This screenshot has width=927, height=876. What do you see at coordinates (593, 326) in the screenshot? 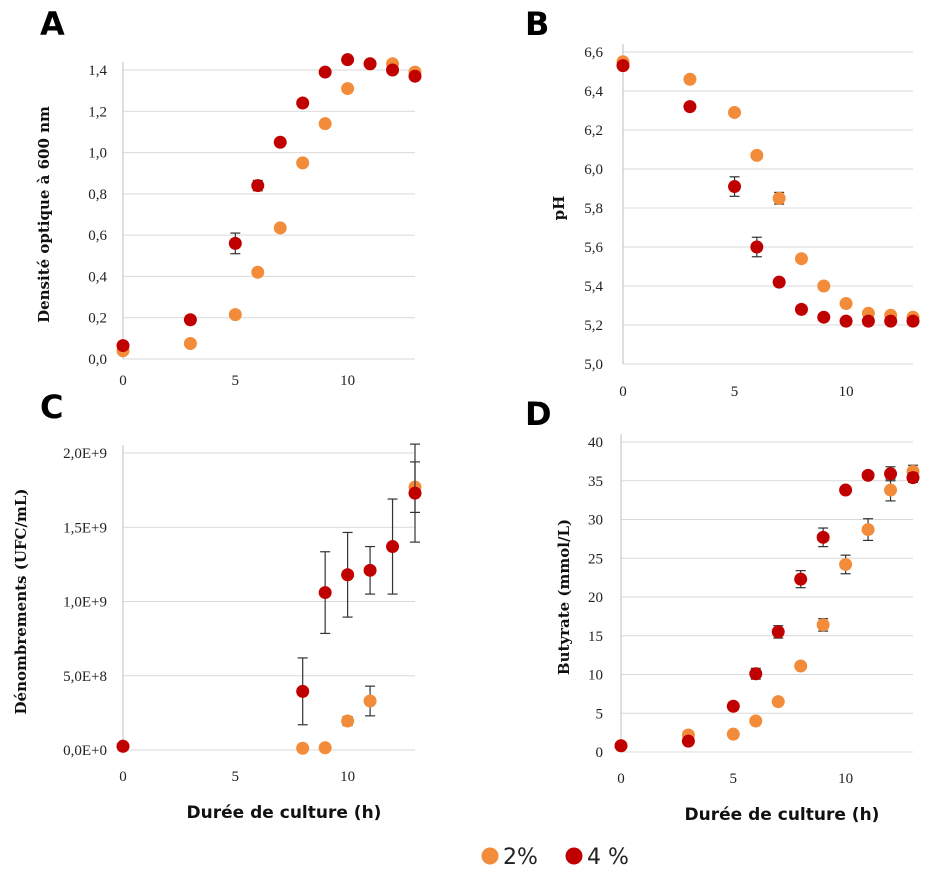
I see `y-tick-label: 5,2` at bounding box center [593, 326].